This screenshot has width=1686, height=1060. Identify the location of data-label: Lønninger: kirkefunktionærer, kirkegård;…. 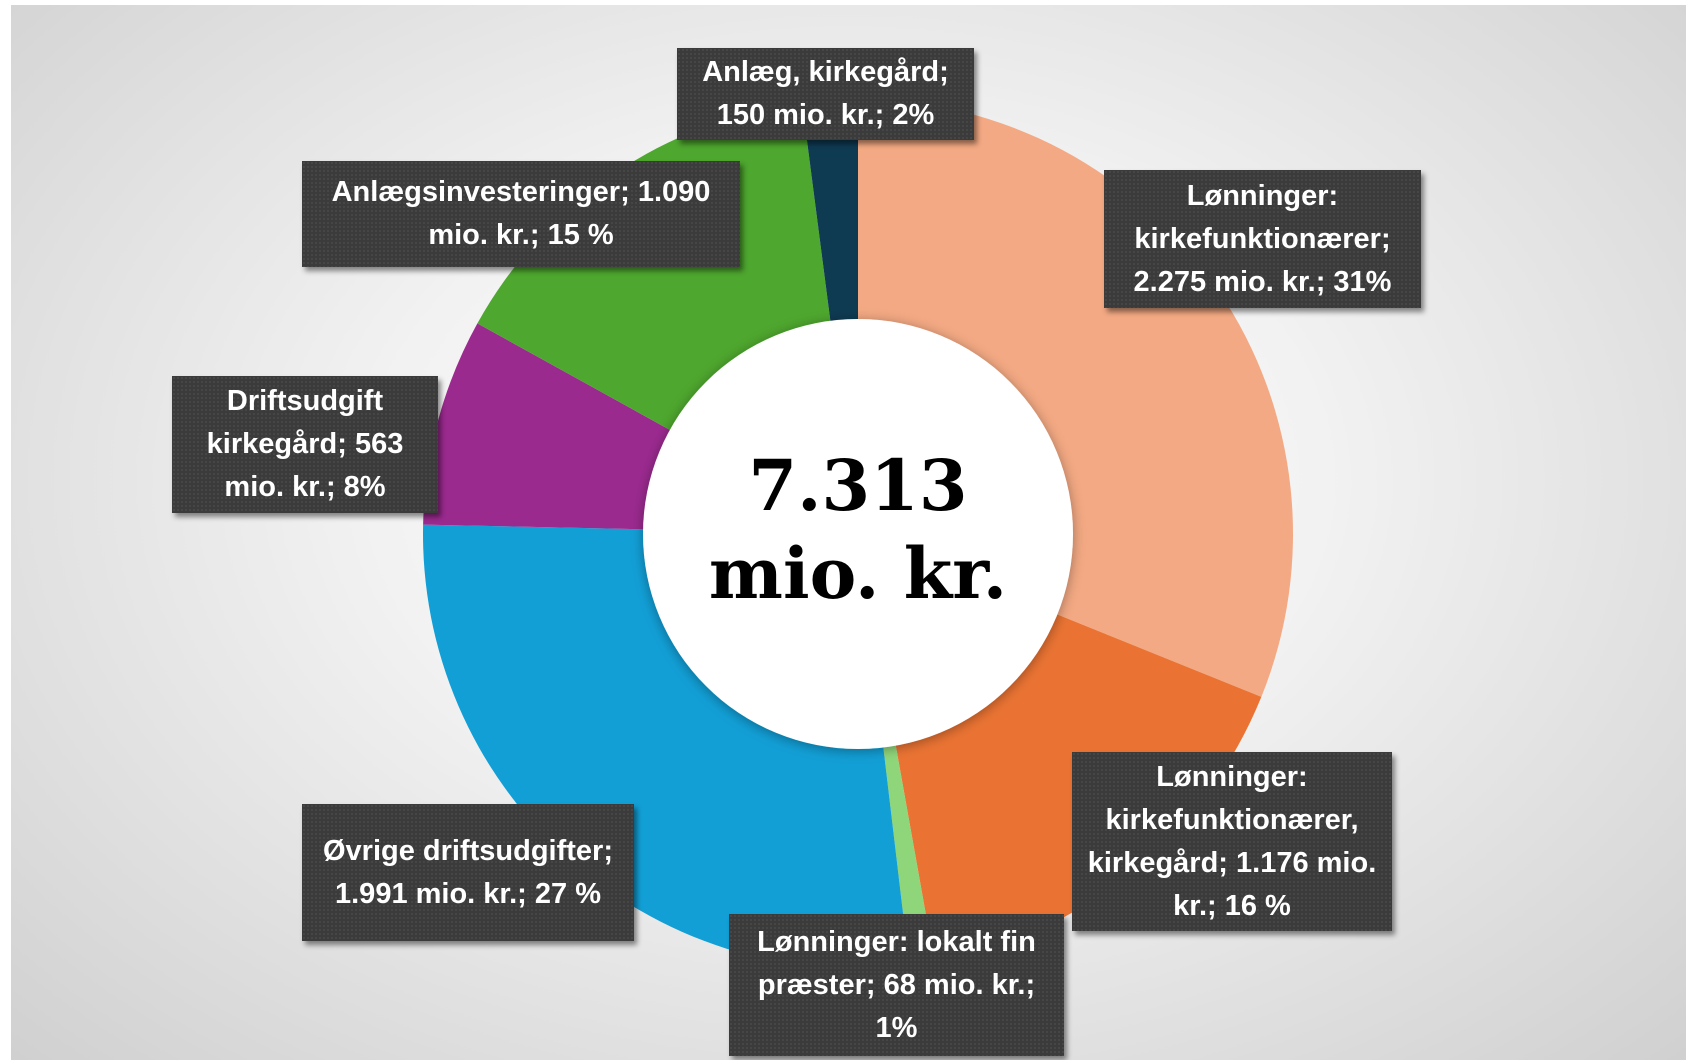
(1232, 841).